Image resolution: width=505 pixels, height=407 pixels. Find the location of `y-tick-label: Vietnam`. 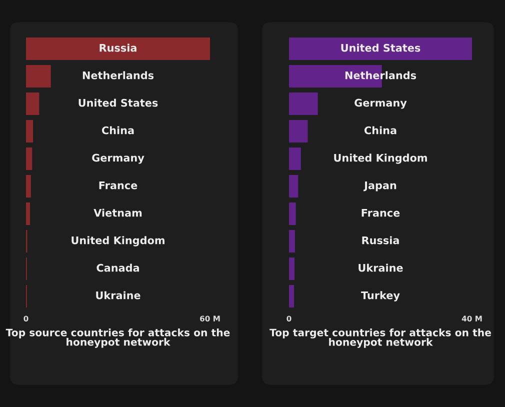

y-tick-label: Vietnam is located at coordinates (118, 212).